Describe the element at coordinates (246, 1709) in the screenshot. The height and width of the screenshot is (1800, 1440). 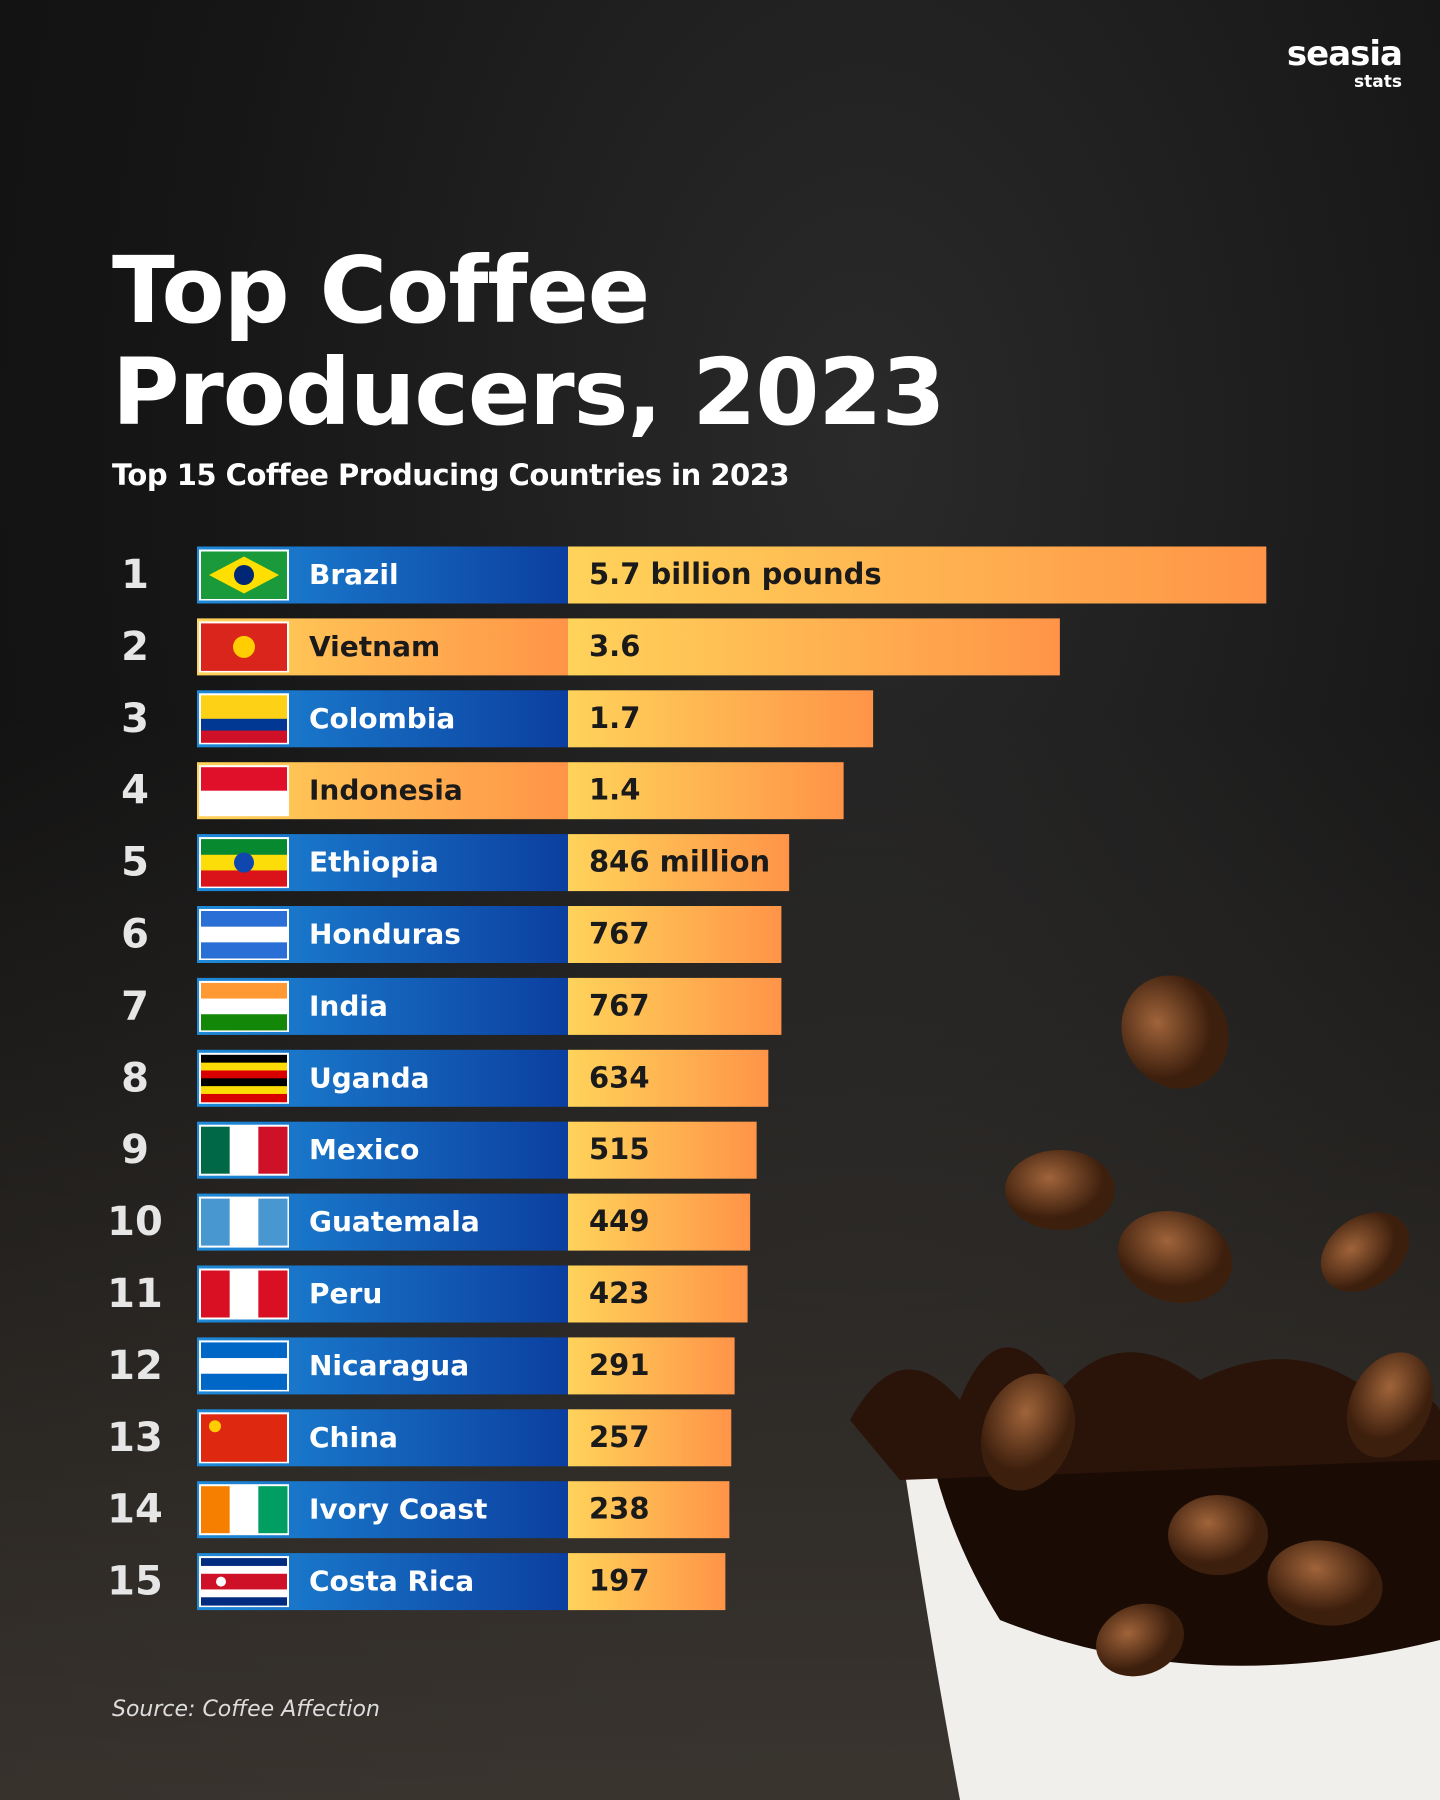
I see `source-note: Source: Coffee Affection` at that location.